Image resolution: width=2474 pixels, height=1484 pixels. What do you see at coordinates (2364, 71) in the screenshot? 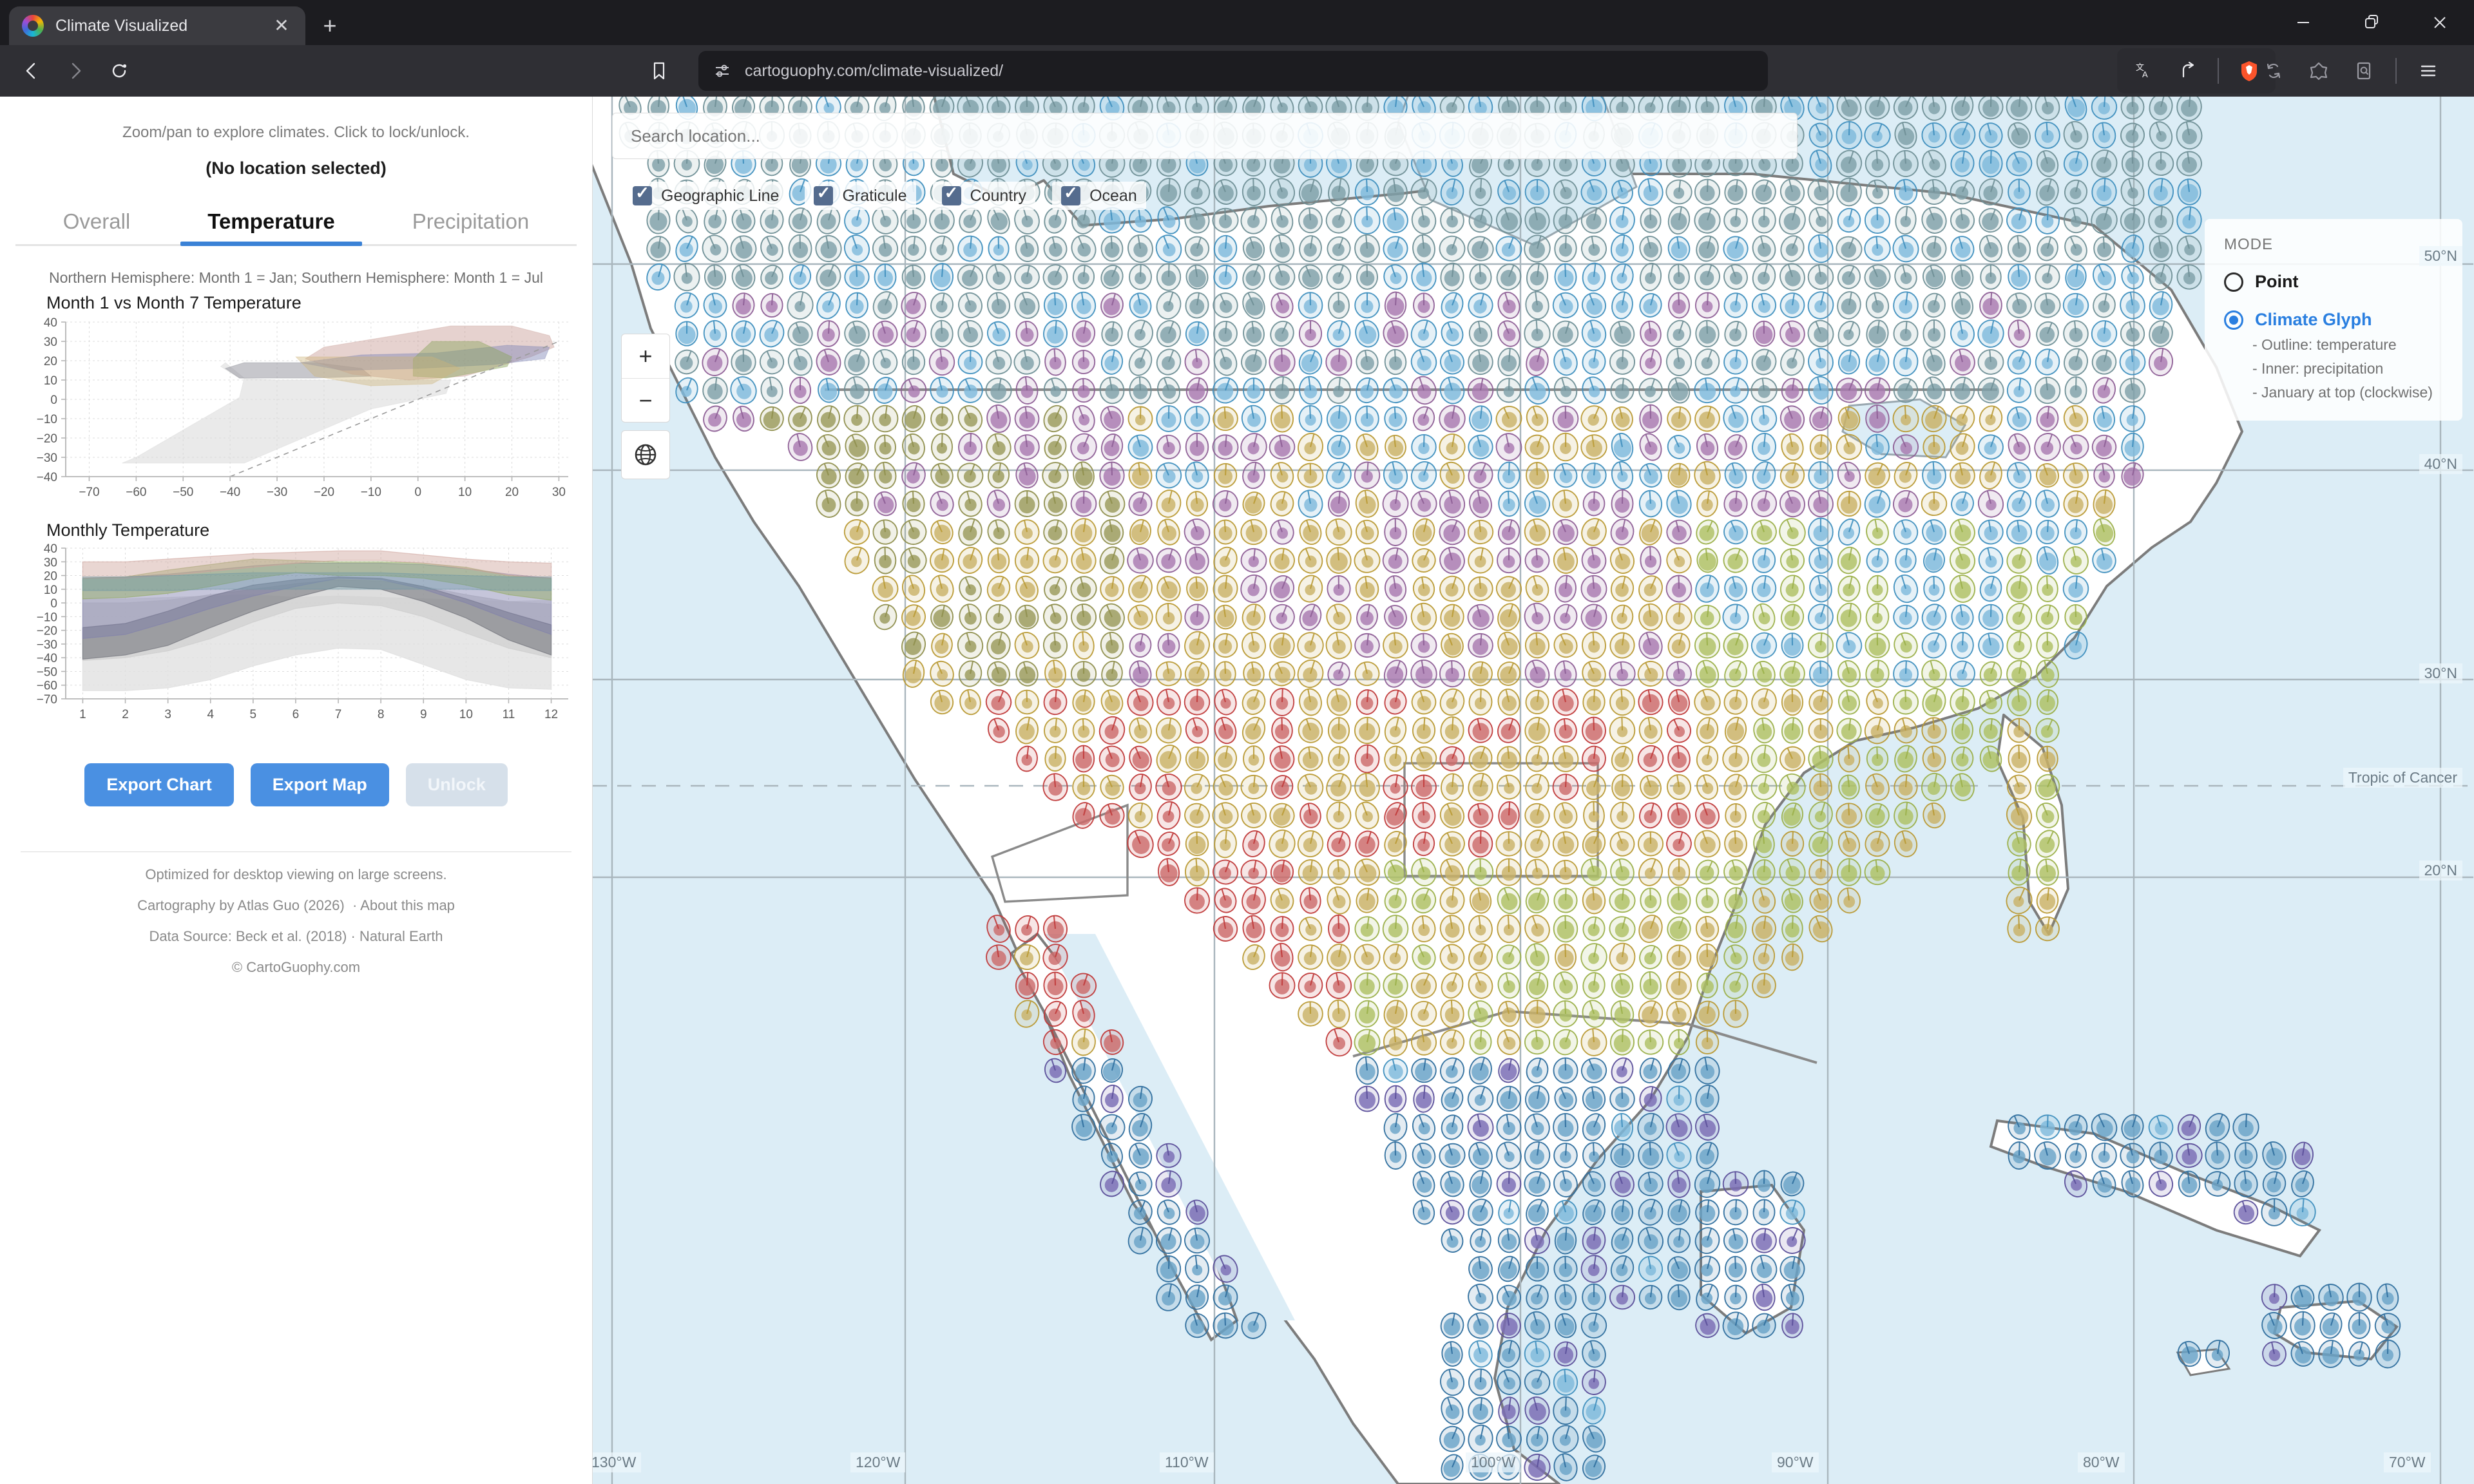
I see `wallet-icon` at bounding box center [2364, 71].